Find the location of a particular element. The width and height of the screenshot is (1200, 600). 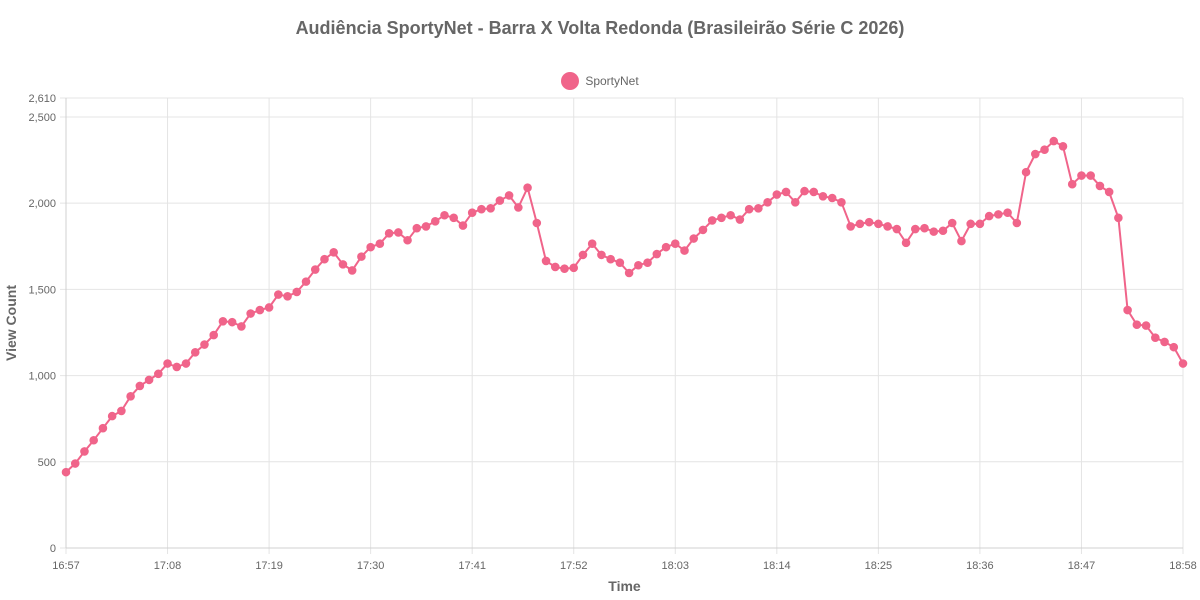

x-tick-label: 18:25 is located at coordinates (879, 566).